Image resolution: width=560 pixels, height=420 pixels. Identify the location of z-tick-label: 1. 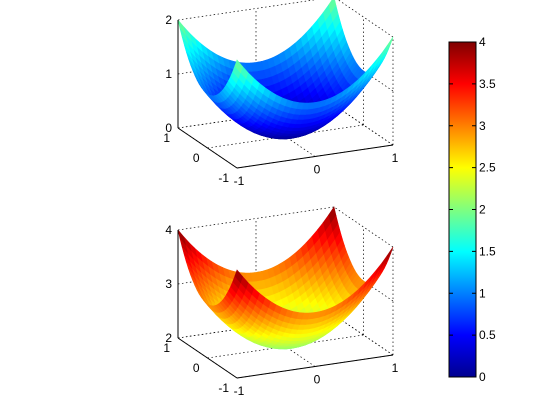
(168, 74).